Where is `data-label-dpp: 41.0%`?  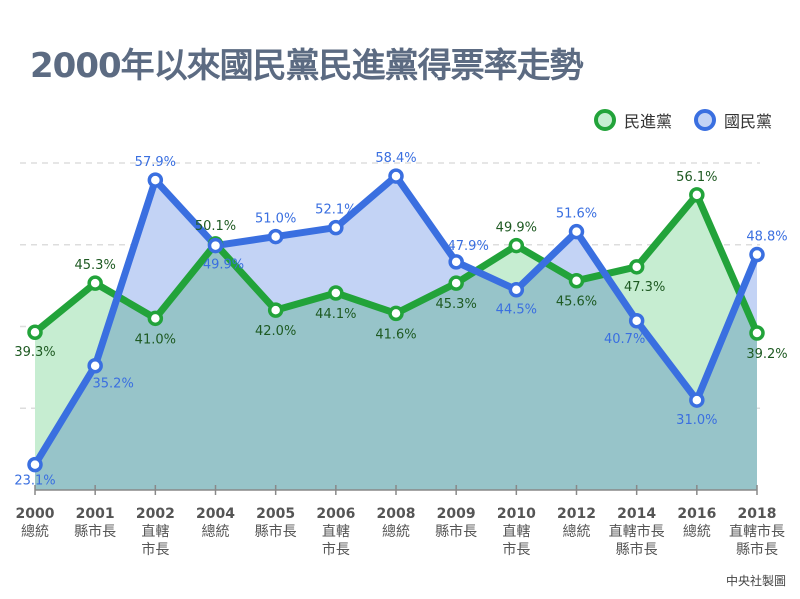 data-label-dpp: 41.0% is located at coordinates (155, 339).